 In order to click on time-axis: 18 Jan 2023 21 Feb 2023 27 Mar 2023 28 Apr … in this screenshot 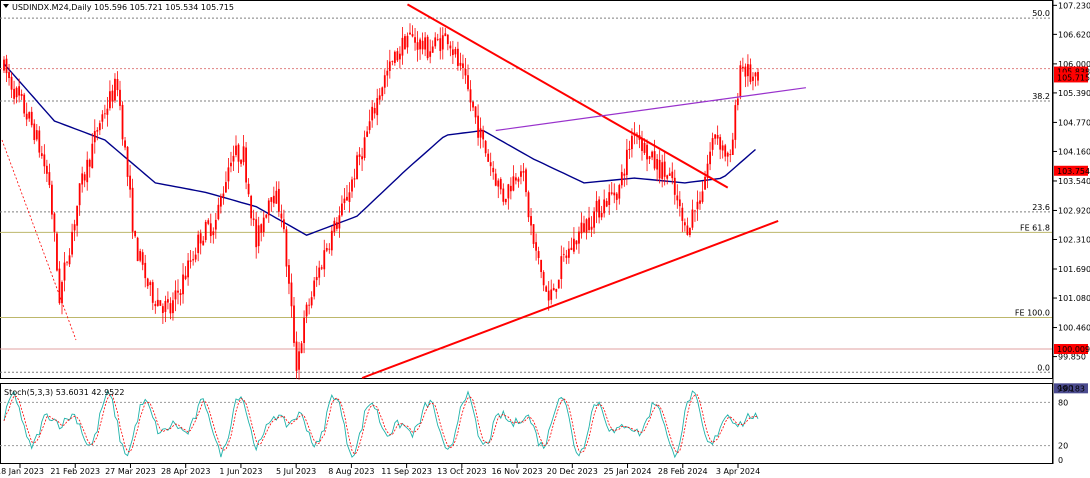, I will do `click(380, 470)`.